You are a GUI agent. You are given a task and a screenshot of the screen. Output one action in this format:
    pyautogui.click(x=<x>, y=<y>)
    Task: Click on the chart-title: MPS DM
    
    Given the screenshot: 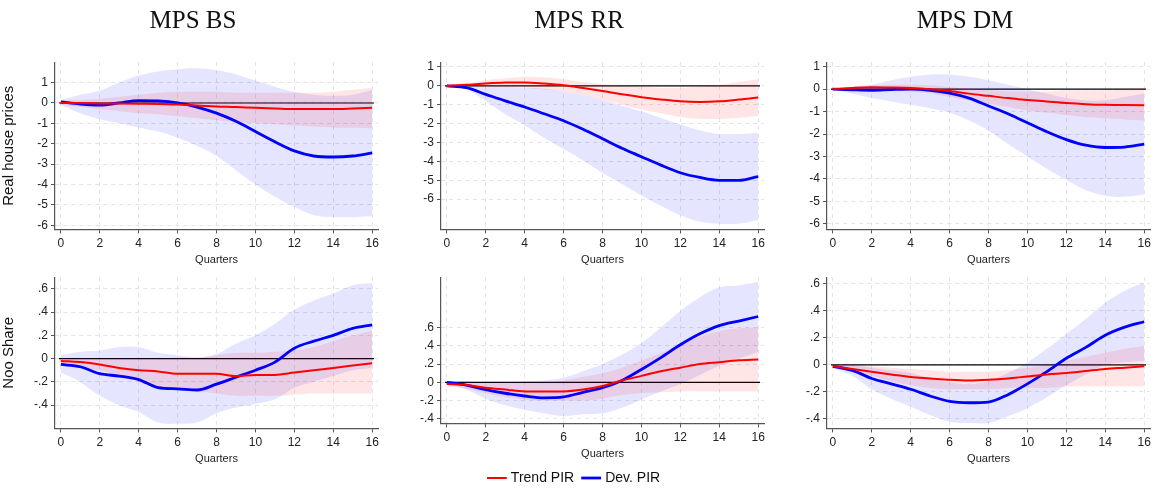 What is the action you would take?
    pyautogui.click(x=965, y=20)
    